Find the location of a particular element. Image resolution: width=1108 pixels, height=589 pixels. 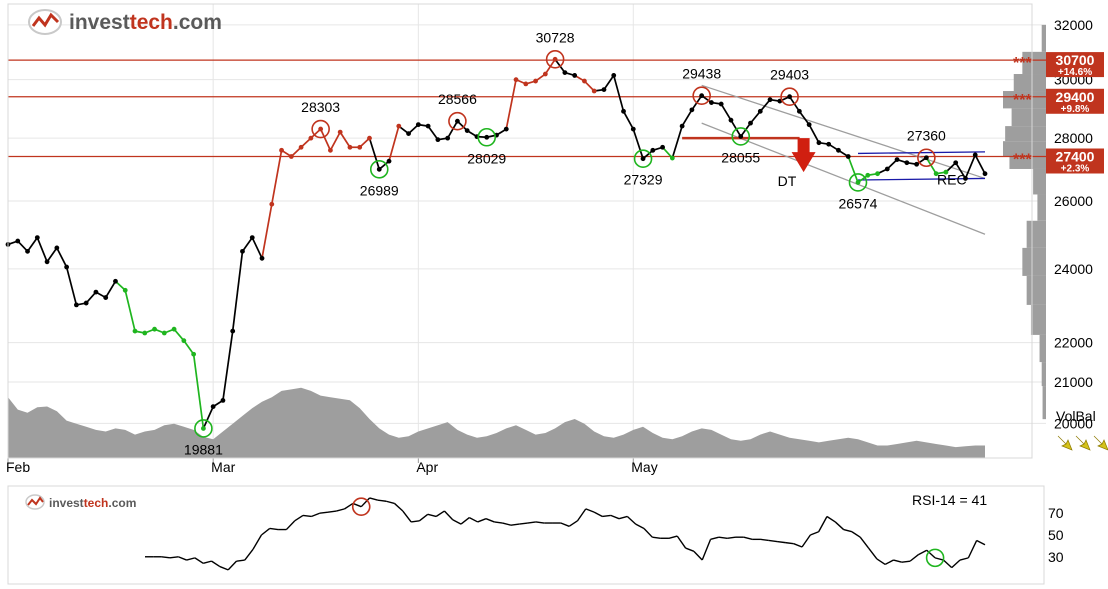

level-tag-box is located at coordinates (1075, 161).